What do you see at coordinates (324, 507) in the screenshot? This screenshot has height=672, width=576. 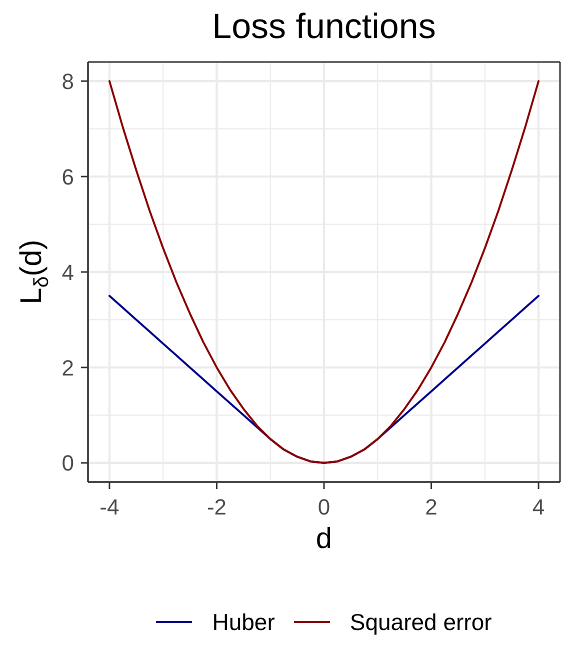 I see `x-tick-label: 0` at bounding box center [324, 507].